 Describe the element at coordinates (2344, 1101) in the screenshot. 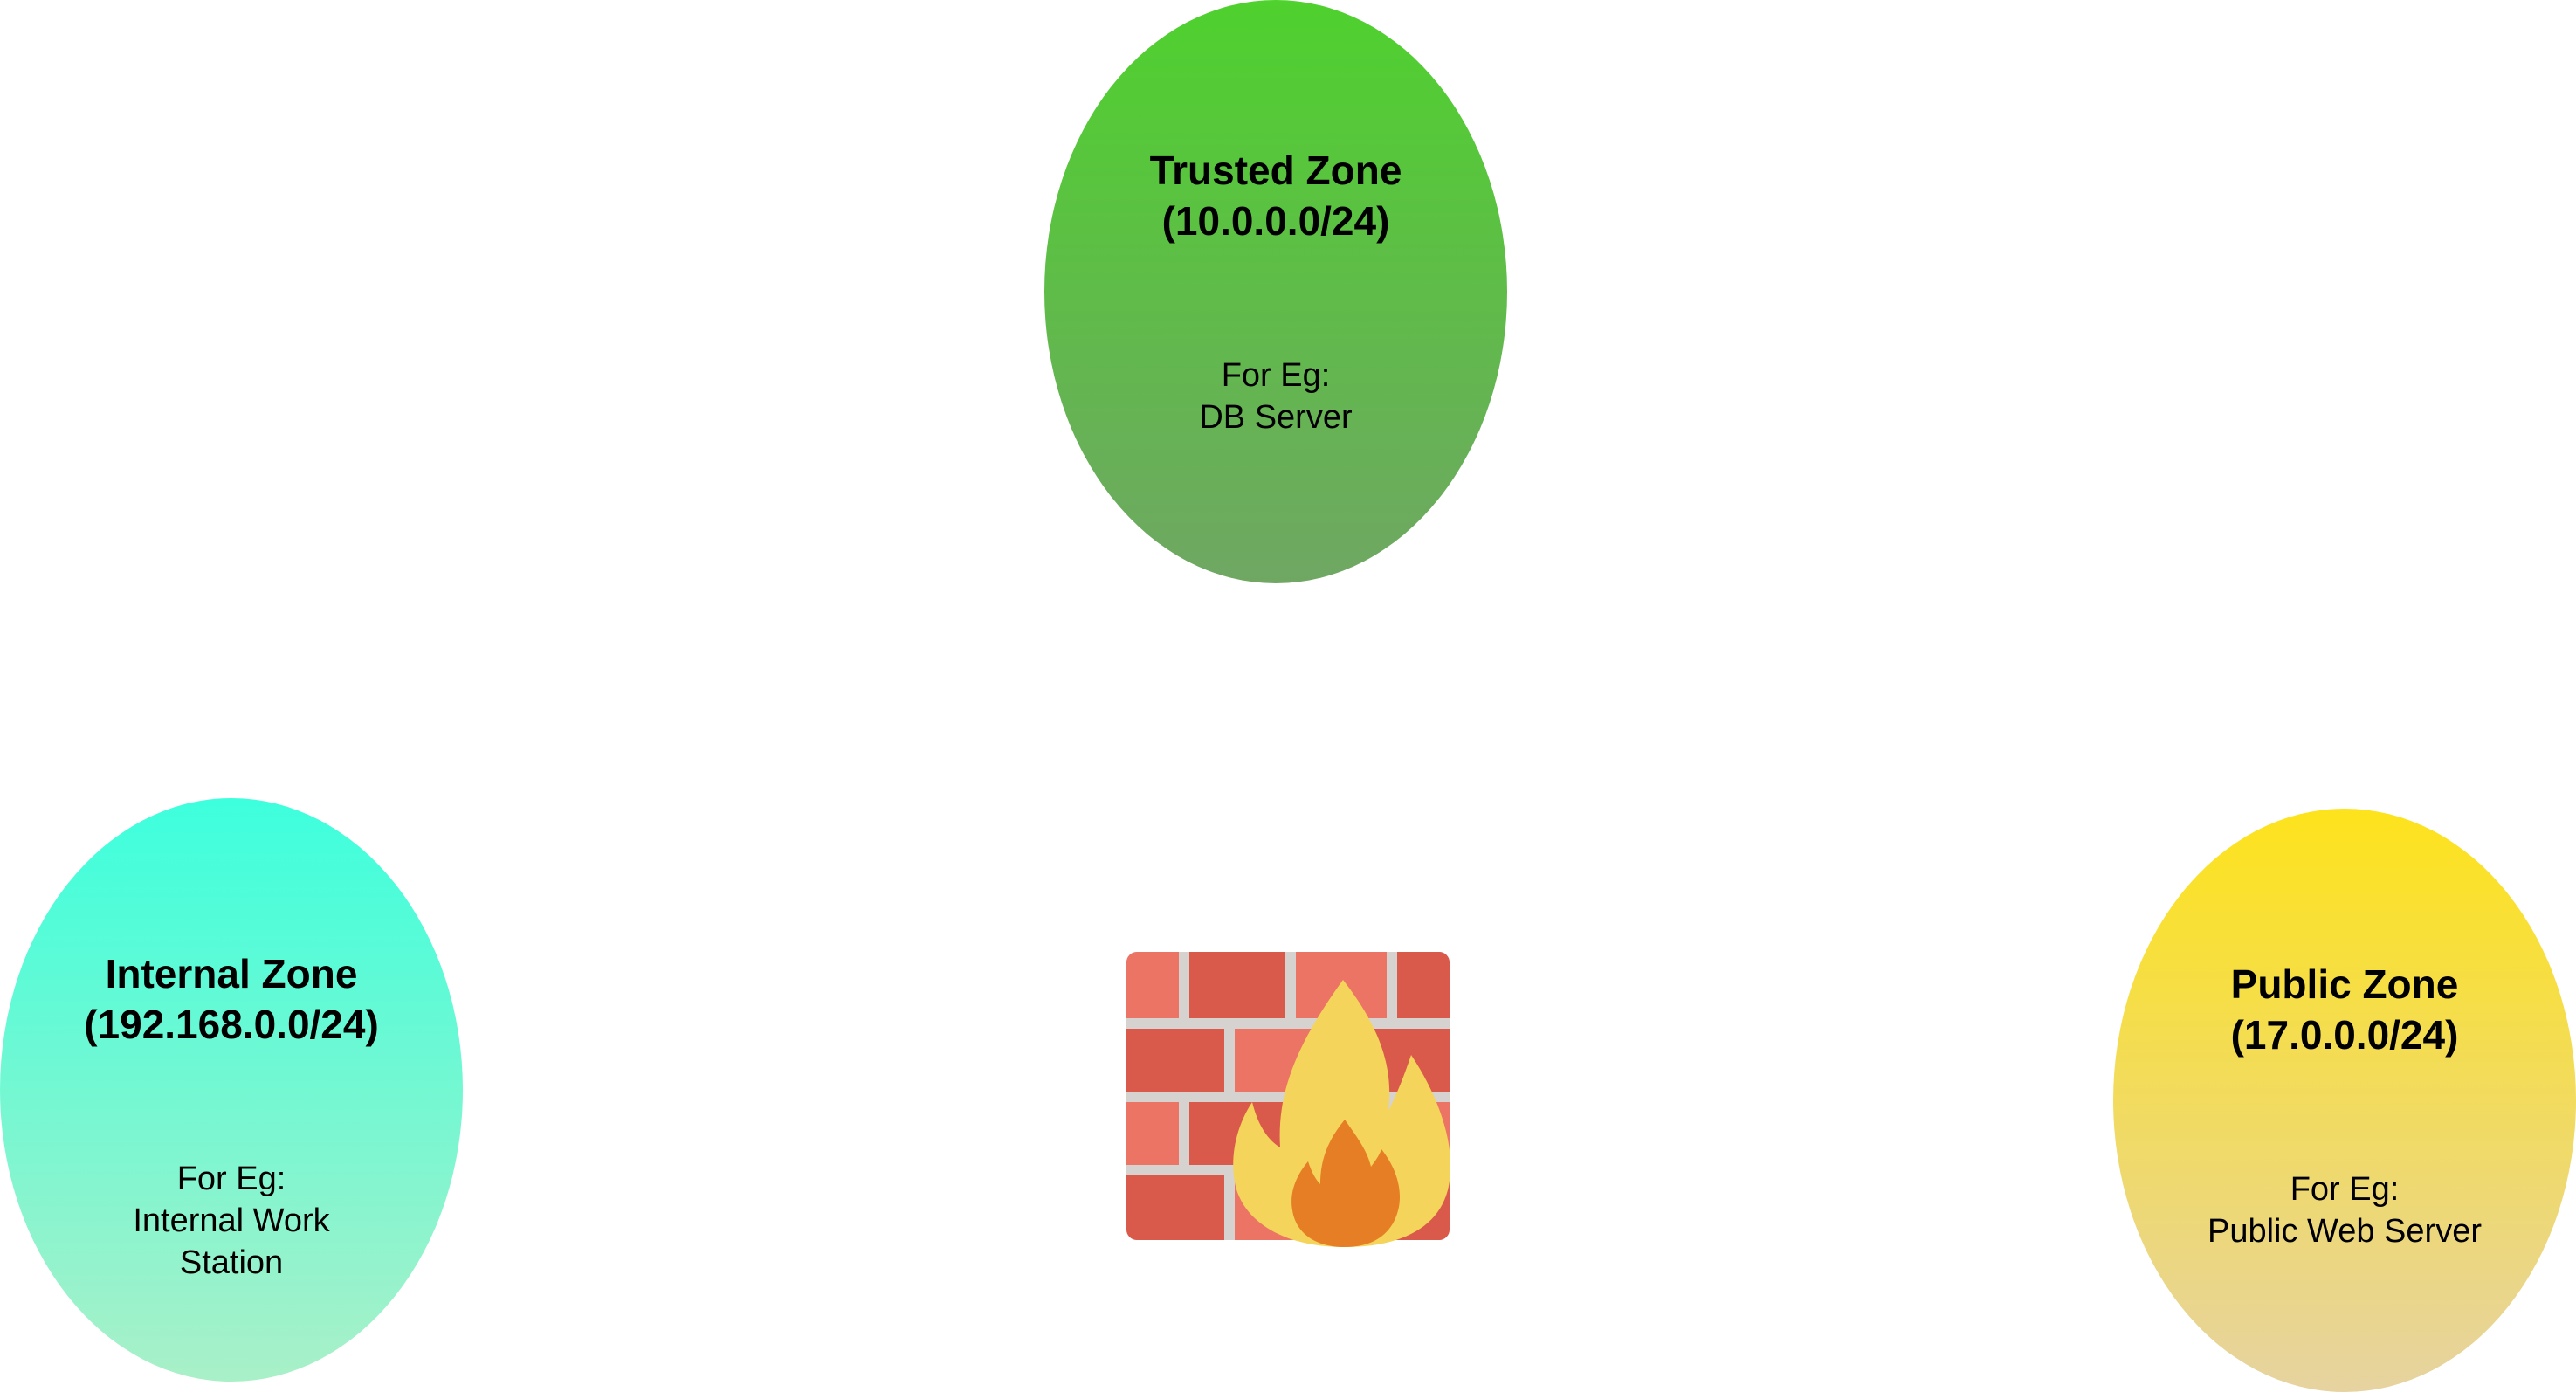

I see `public-zone: Public Zone (17.0.0.0/24) For Eg` at that location.